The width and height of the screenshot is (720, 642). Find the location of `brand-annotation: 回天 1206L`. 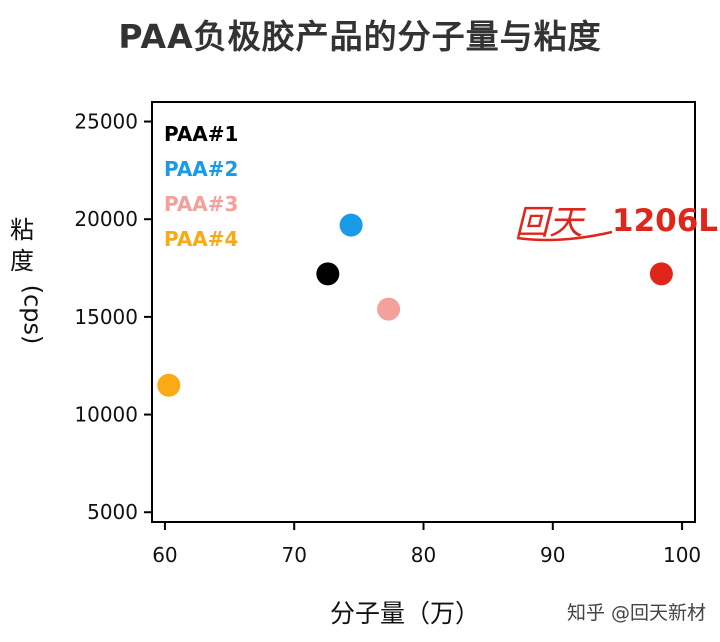

brand-annotation: 回天 1206L is located at coordinates (616, 223).